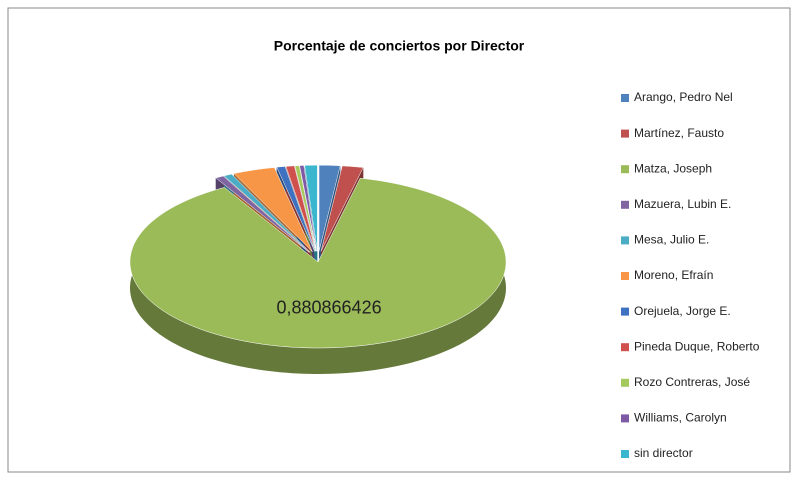  What do you see at coordinates (682, 204) in the screenshot?
I see `legend-label: Mazuera, Lubin E.` at bounding box center [682, 204].